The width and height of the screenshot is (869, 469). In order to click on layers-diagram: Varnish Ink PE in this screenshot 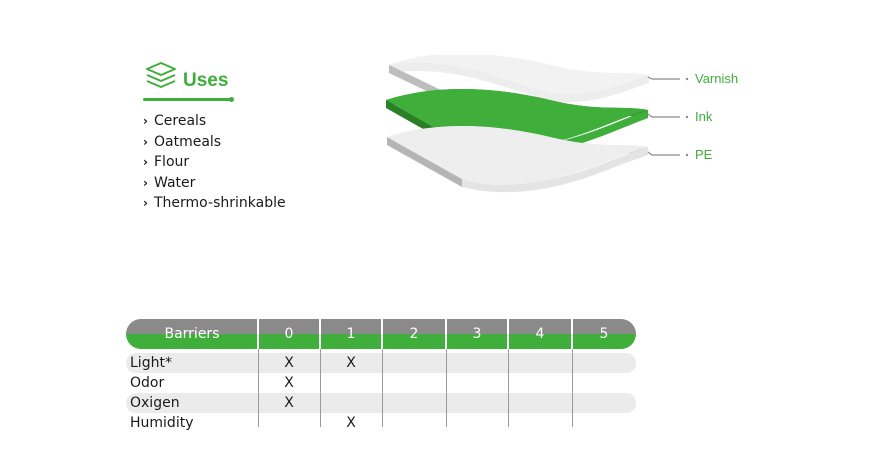, I will do `click(570, 129)`.